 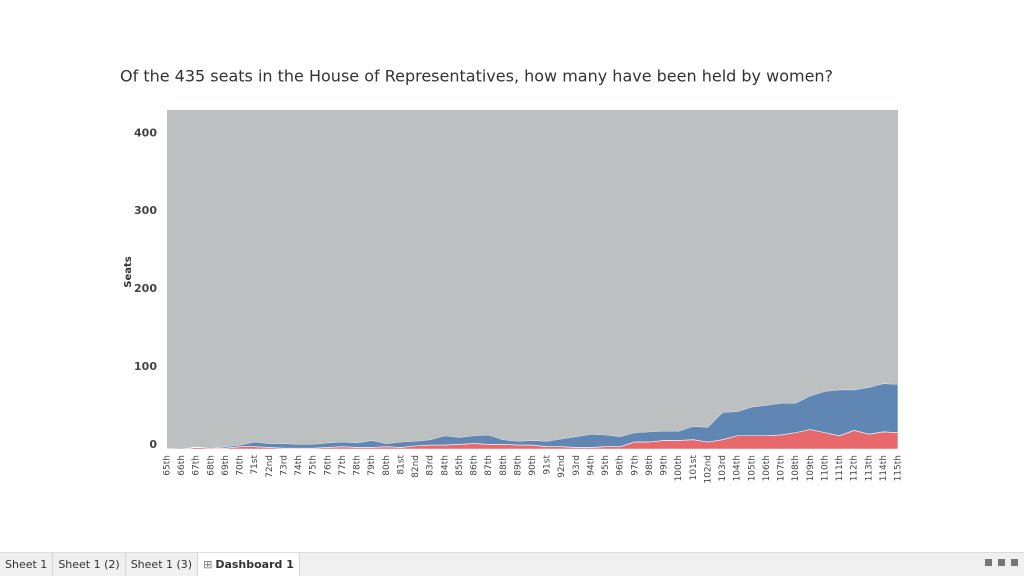 I want to click on x-tick-label: 107th, so click(x=782, y=468).